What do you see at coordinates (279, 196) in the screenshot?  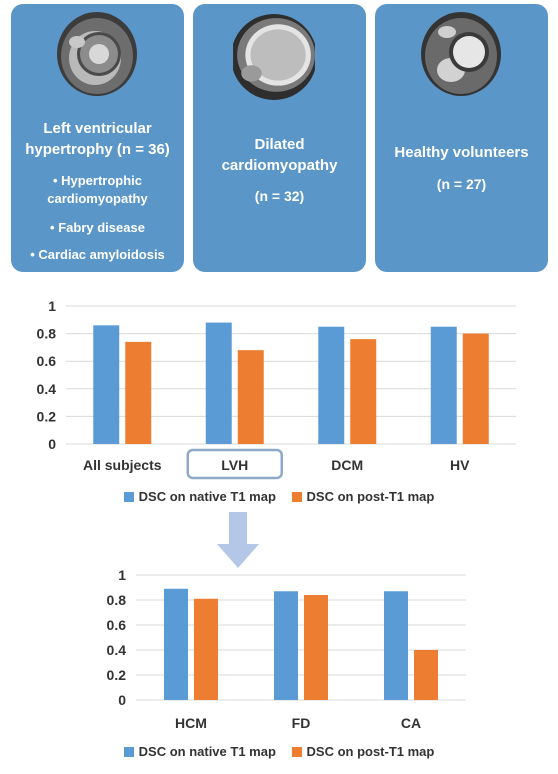 I see `card-count: (n = 32)` at bounding box center [279, 196].